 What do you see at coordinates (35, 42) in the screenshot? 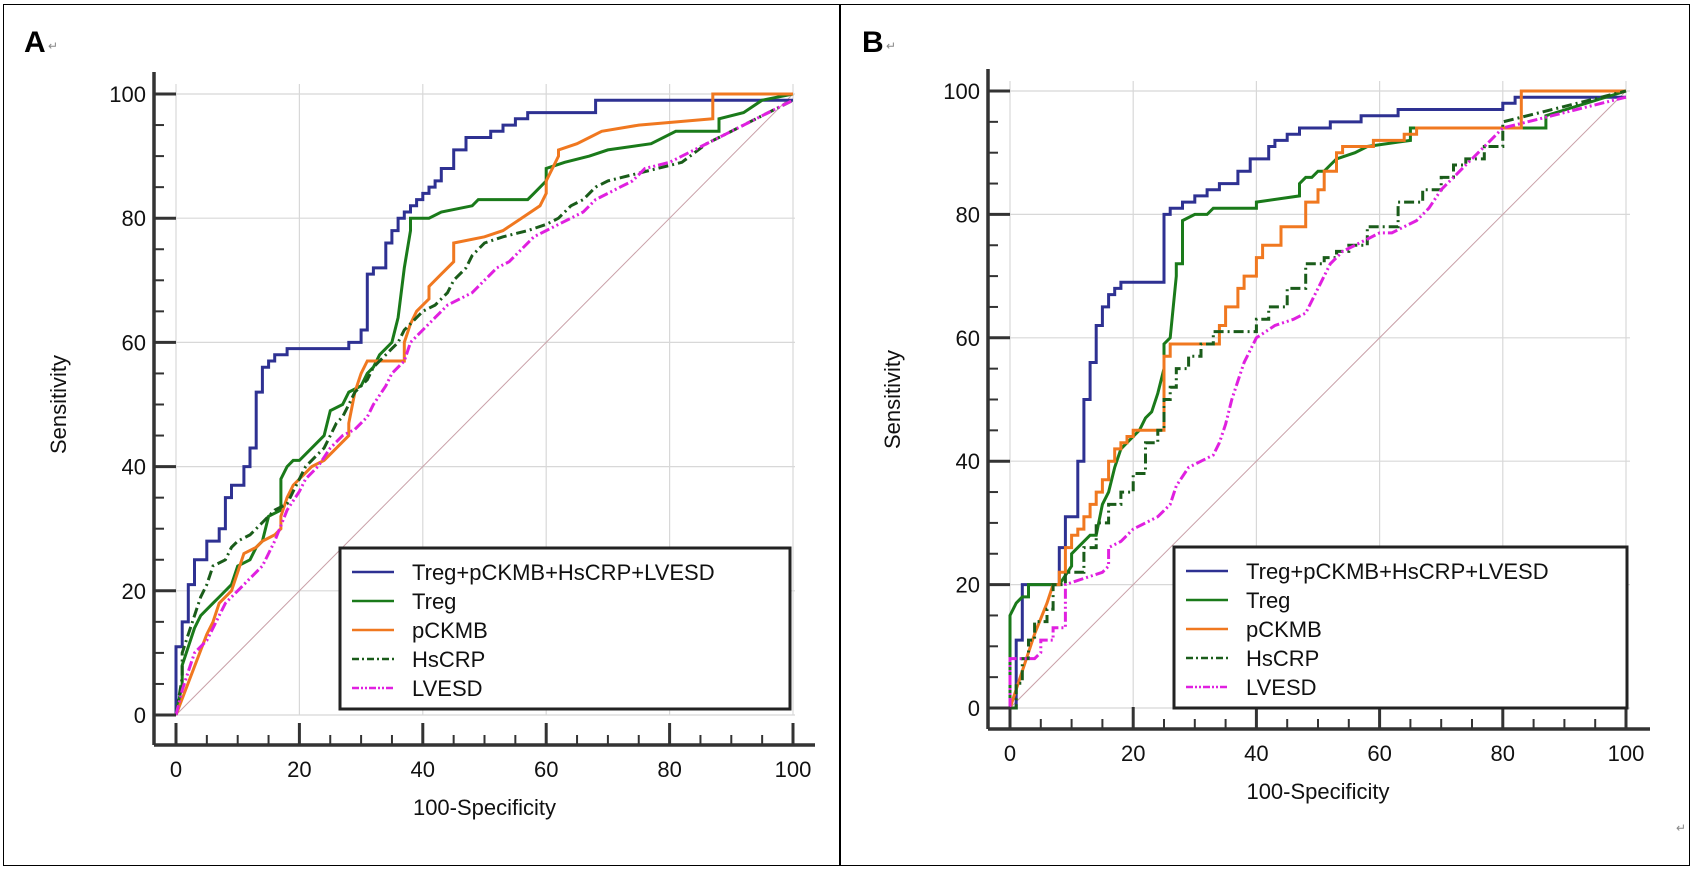
I see `panel-label-a: A` at bounding box center [35, 42].